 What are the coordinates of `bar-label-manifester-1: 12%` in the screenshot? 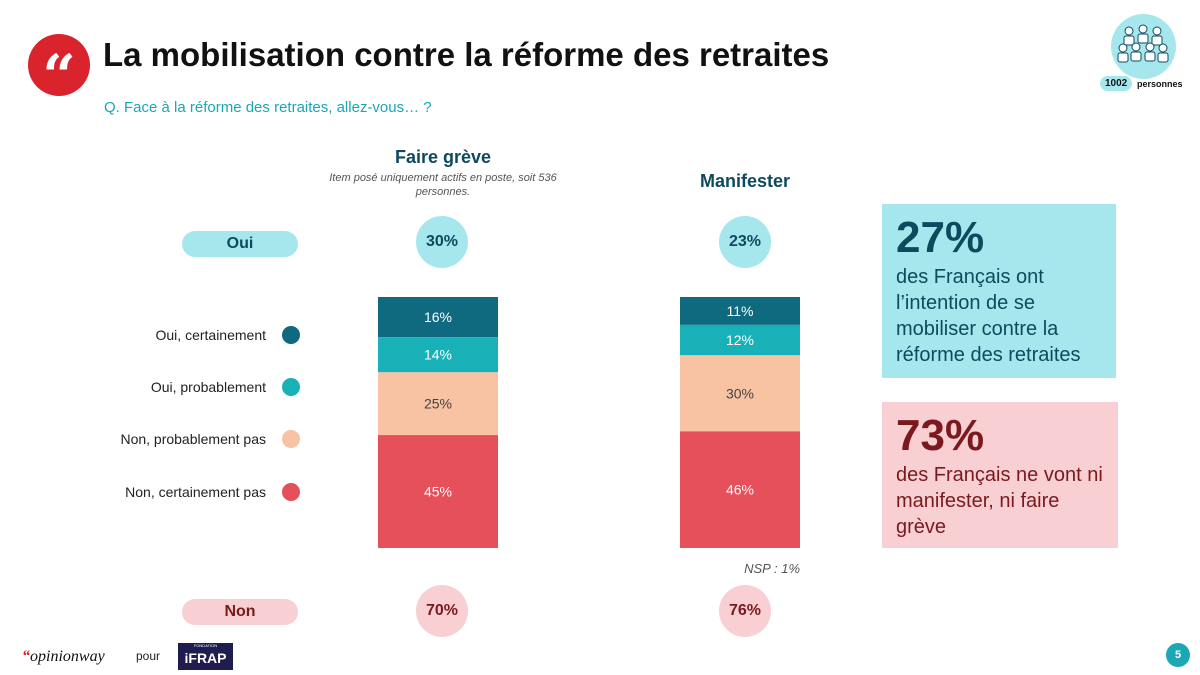 It's located at (740, 340).